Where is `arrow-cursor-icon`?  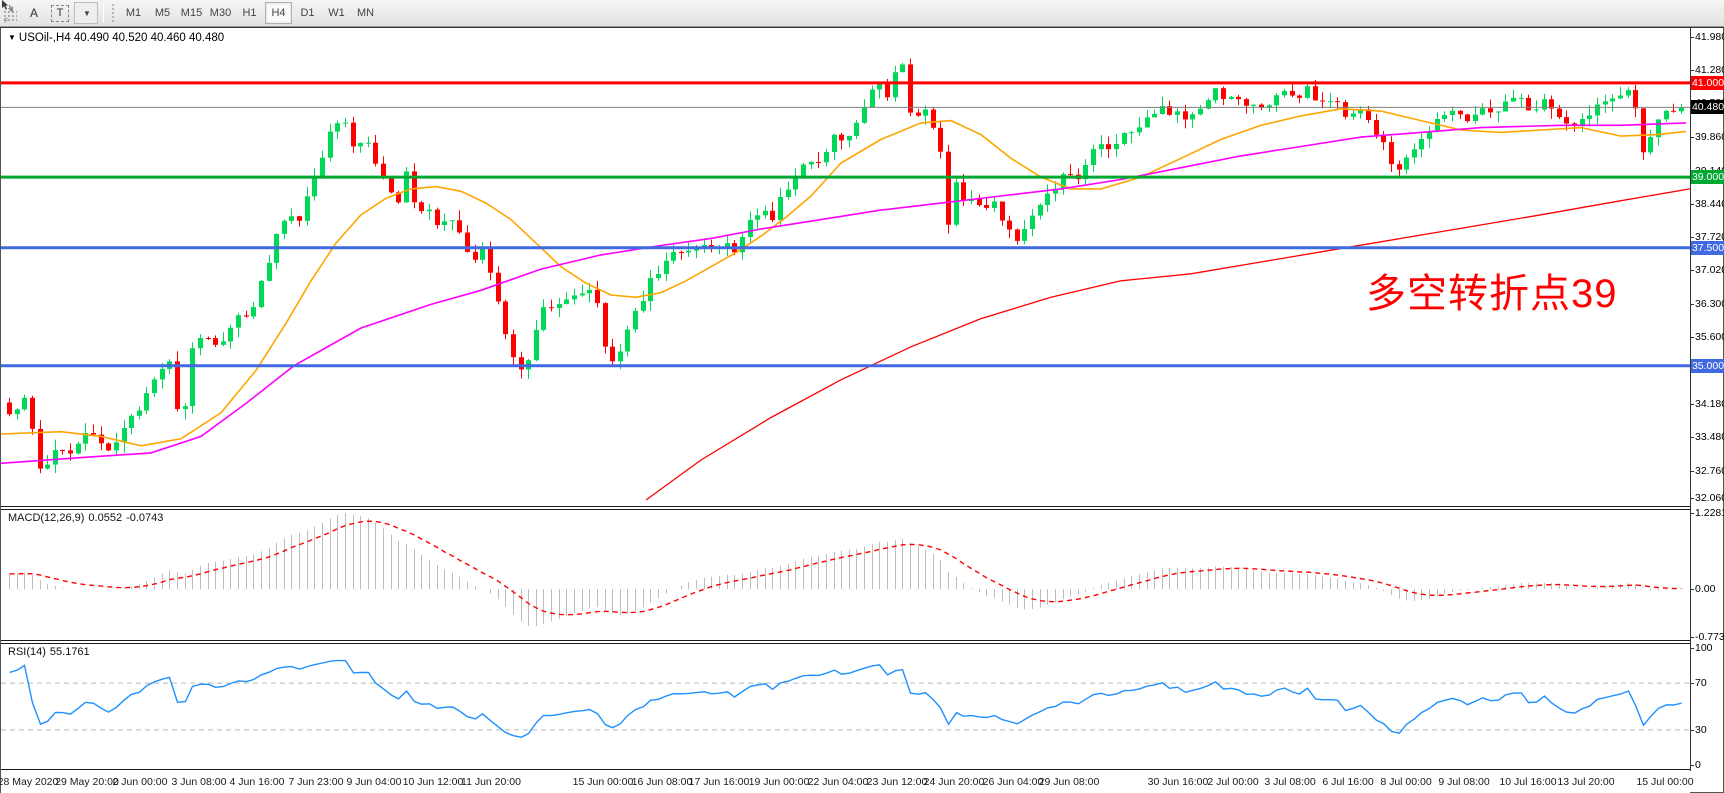
arrow-cursor-icon is located at coordinates (7, 6).